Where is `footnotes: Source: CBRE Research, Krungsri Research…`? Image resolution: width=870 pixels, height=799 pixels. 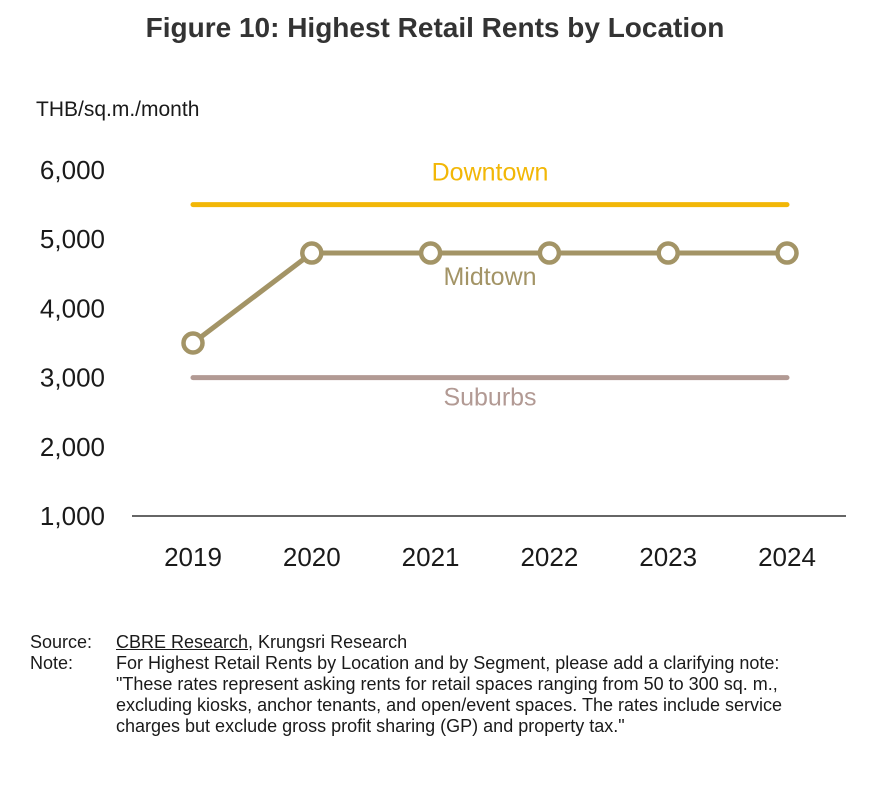
footnotes: Source: CBRE Research, Krungsri Research… is located at coordinates (430, 684).